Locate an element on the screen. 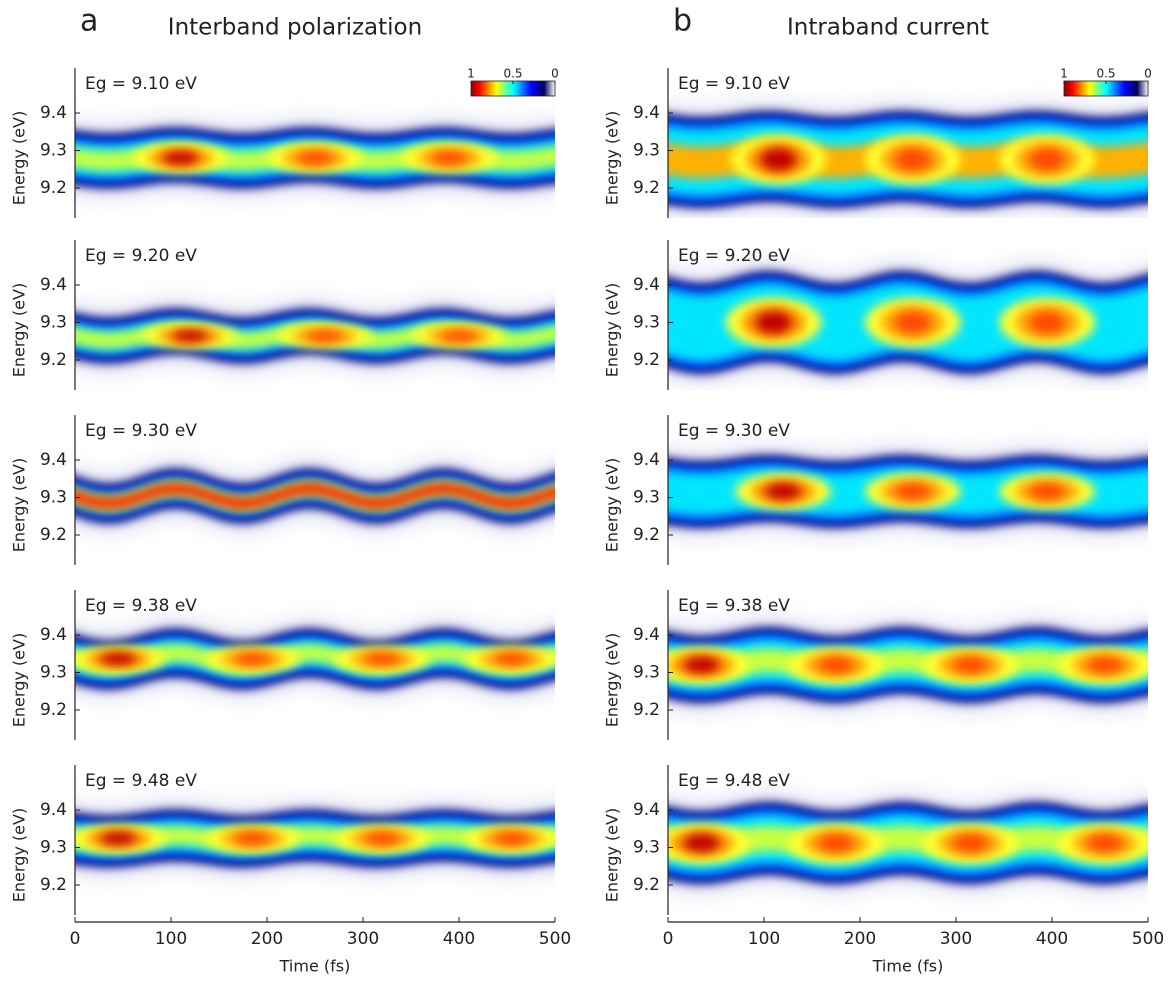 The height and width of the screenshot is (984, 1171). band-line is located at coordinates (315, 496).